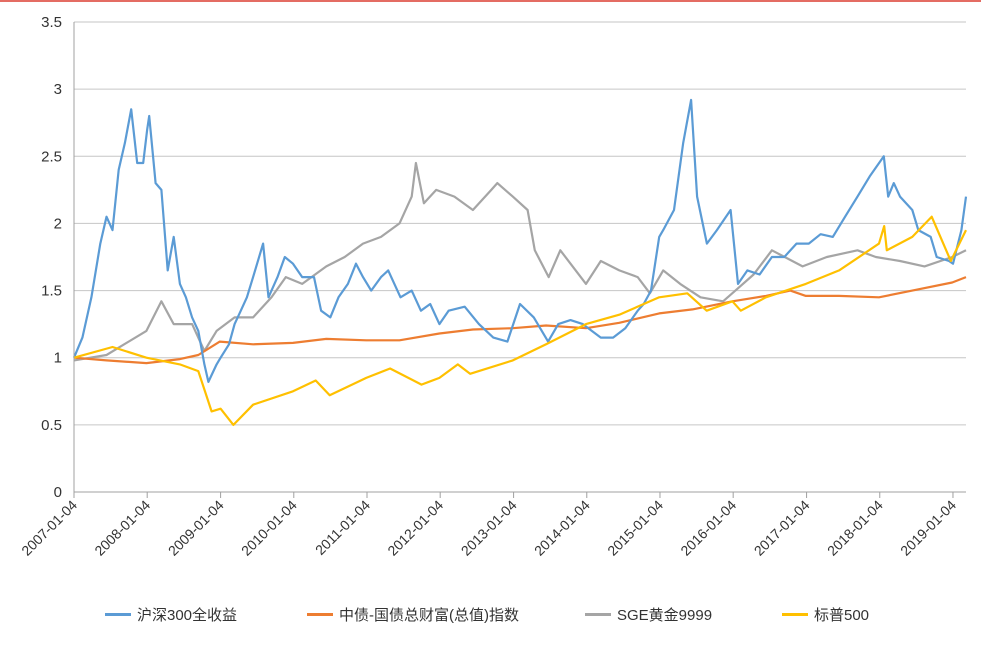  What do you see at coordinates (635, 528) in the screenshot?
I see `x-tick-label: 2015-01-04` at bounding box center [635, 528].